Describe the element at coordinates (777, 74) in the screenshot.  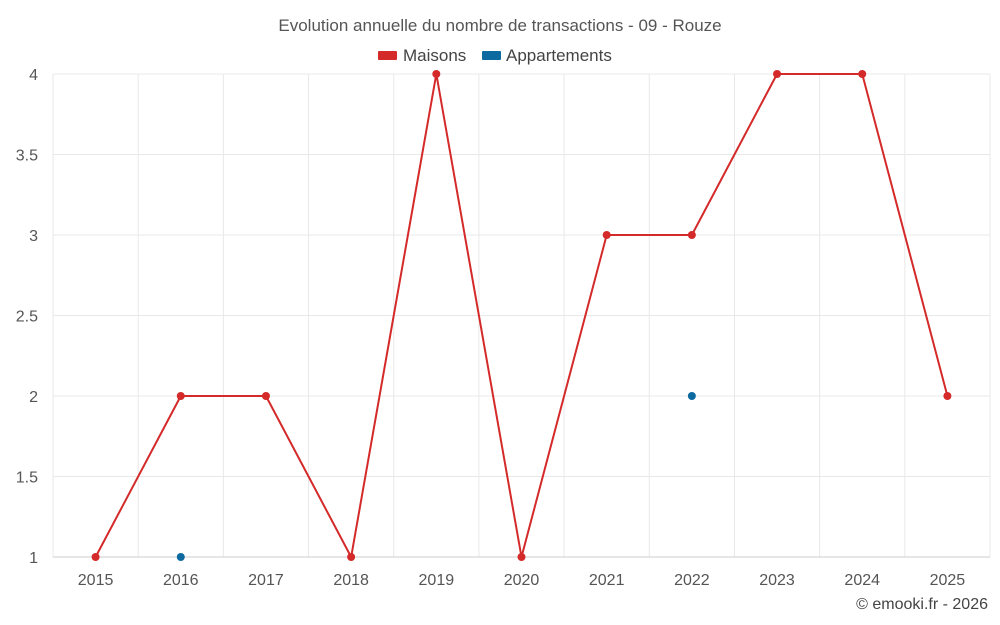
I see `point-maisons-2023` at that location.